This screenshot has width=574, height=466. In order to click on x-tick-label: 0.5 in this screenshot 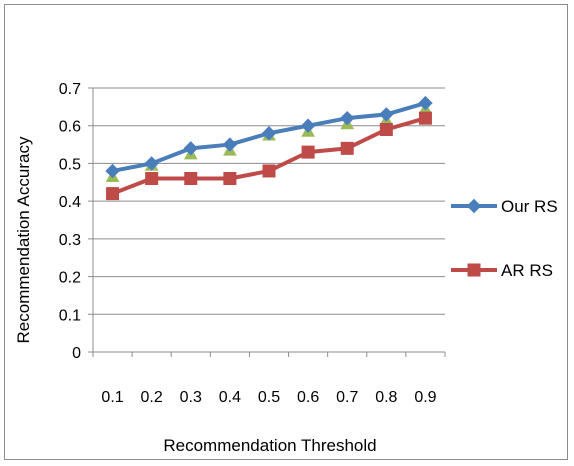, I will do `click(269, 397)`.